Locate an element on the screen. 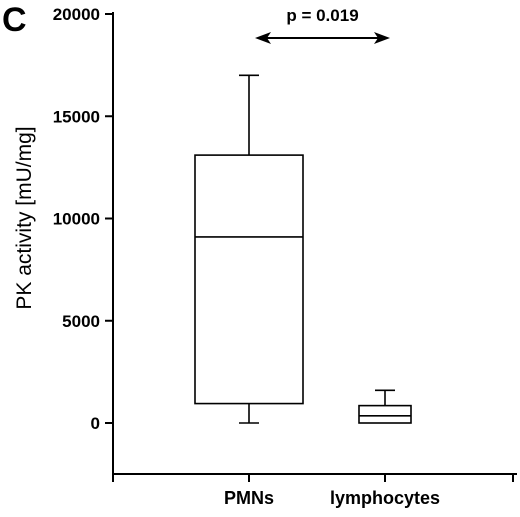  y-tick-label: 20000 is located at coordinates (76, 14).